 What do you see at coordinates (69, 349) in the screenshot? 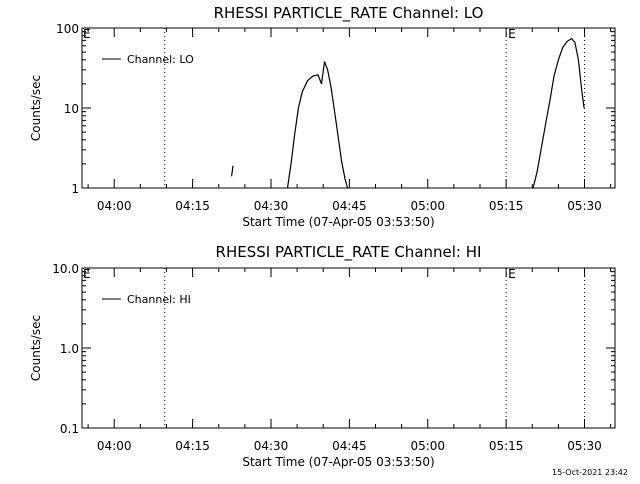
I see `y-tick-label: 1.0` at bounding box center [69, 349].